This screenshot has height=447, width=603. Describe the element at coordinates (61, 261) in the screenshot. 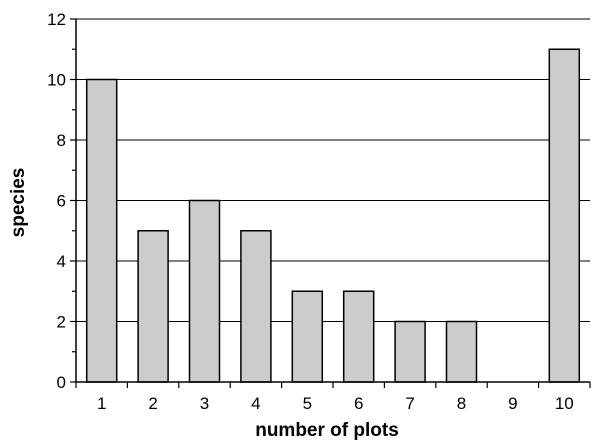

I see `y-tick-label: 4` at that location.